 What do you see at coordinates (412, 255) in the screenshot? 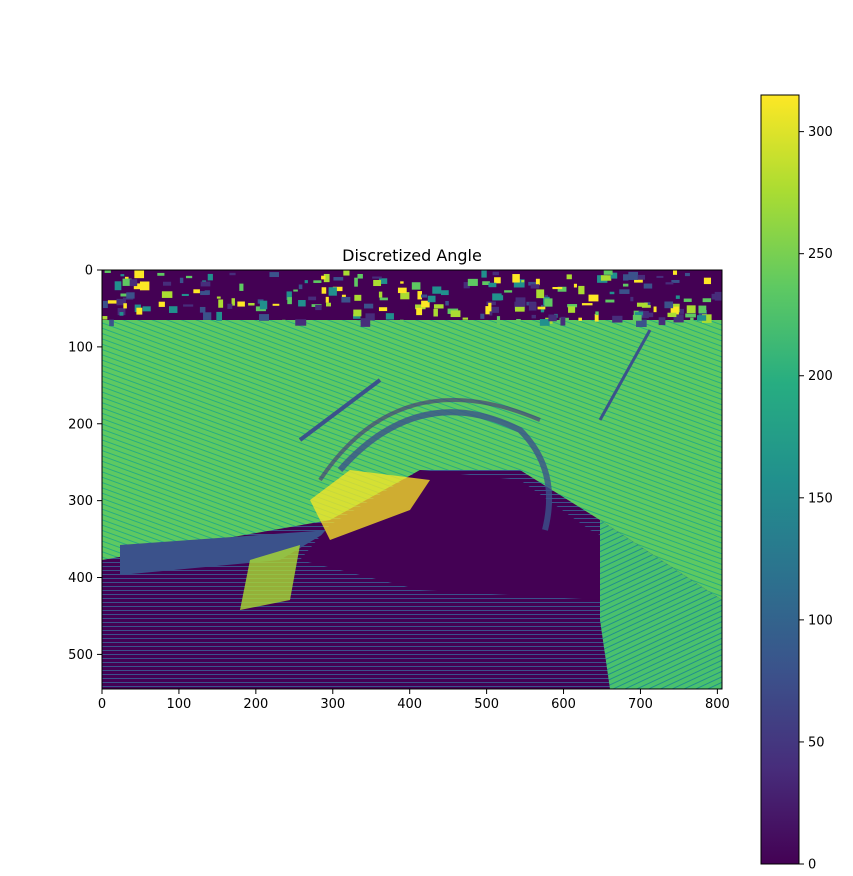
I see `chart-title: Discretized Angle` at bounding box center [412, 255].